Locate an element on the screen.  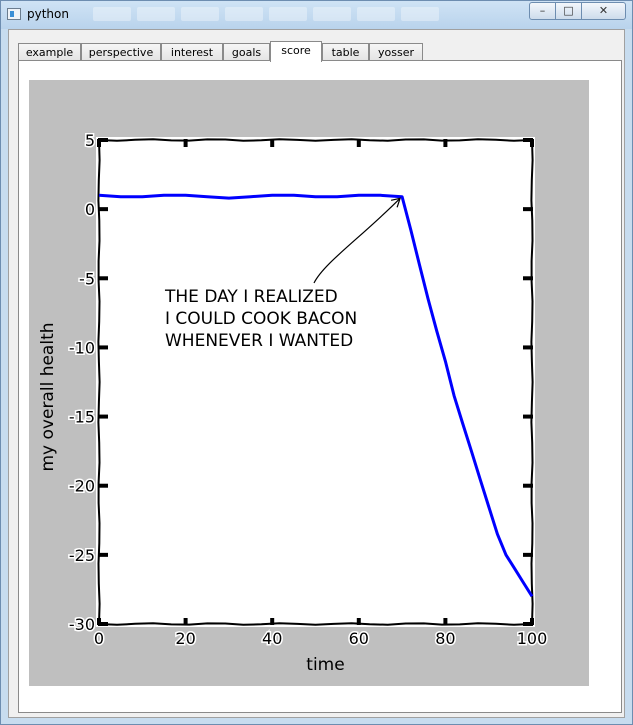
taskbar-ghost-strip is located at coordinates (303, 14).